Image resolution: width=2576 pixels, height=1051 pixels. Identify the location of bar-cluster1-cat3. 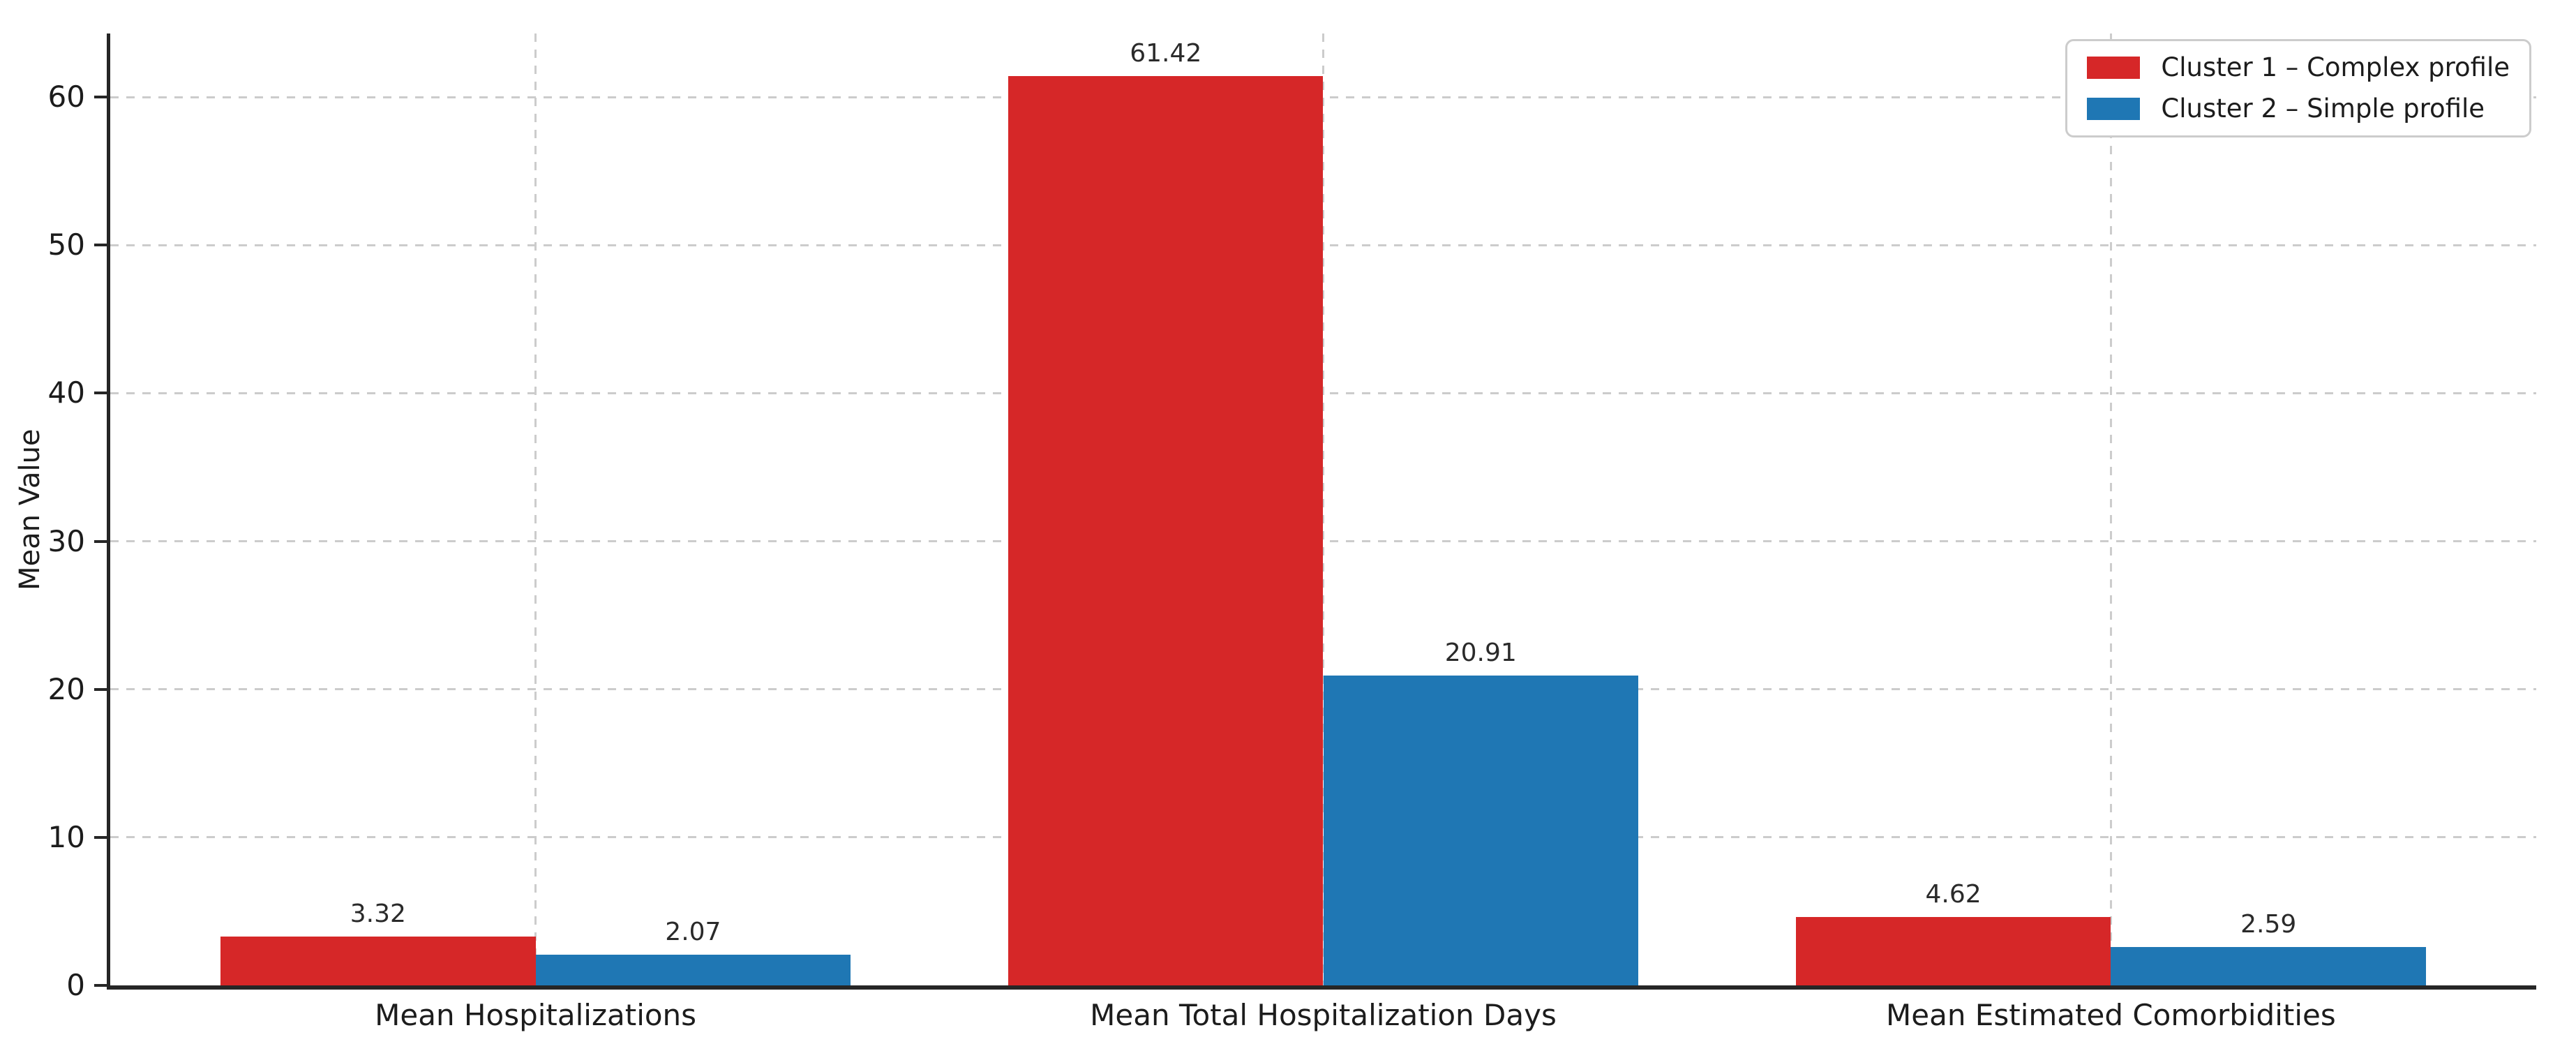
(1953, 951).